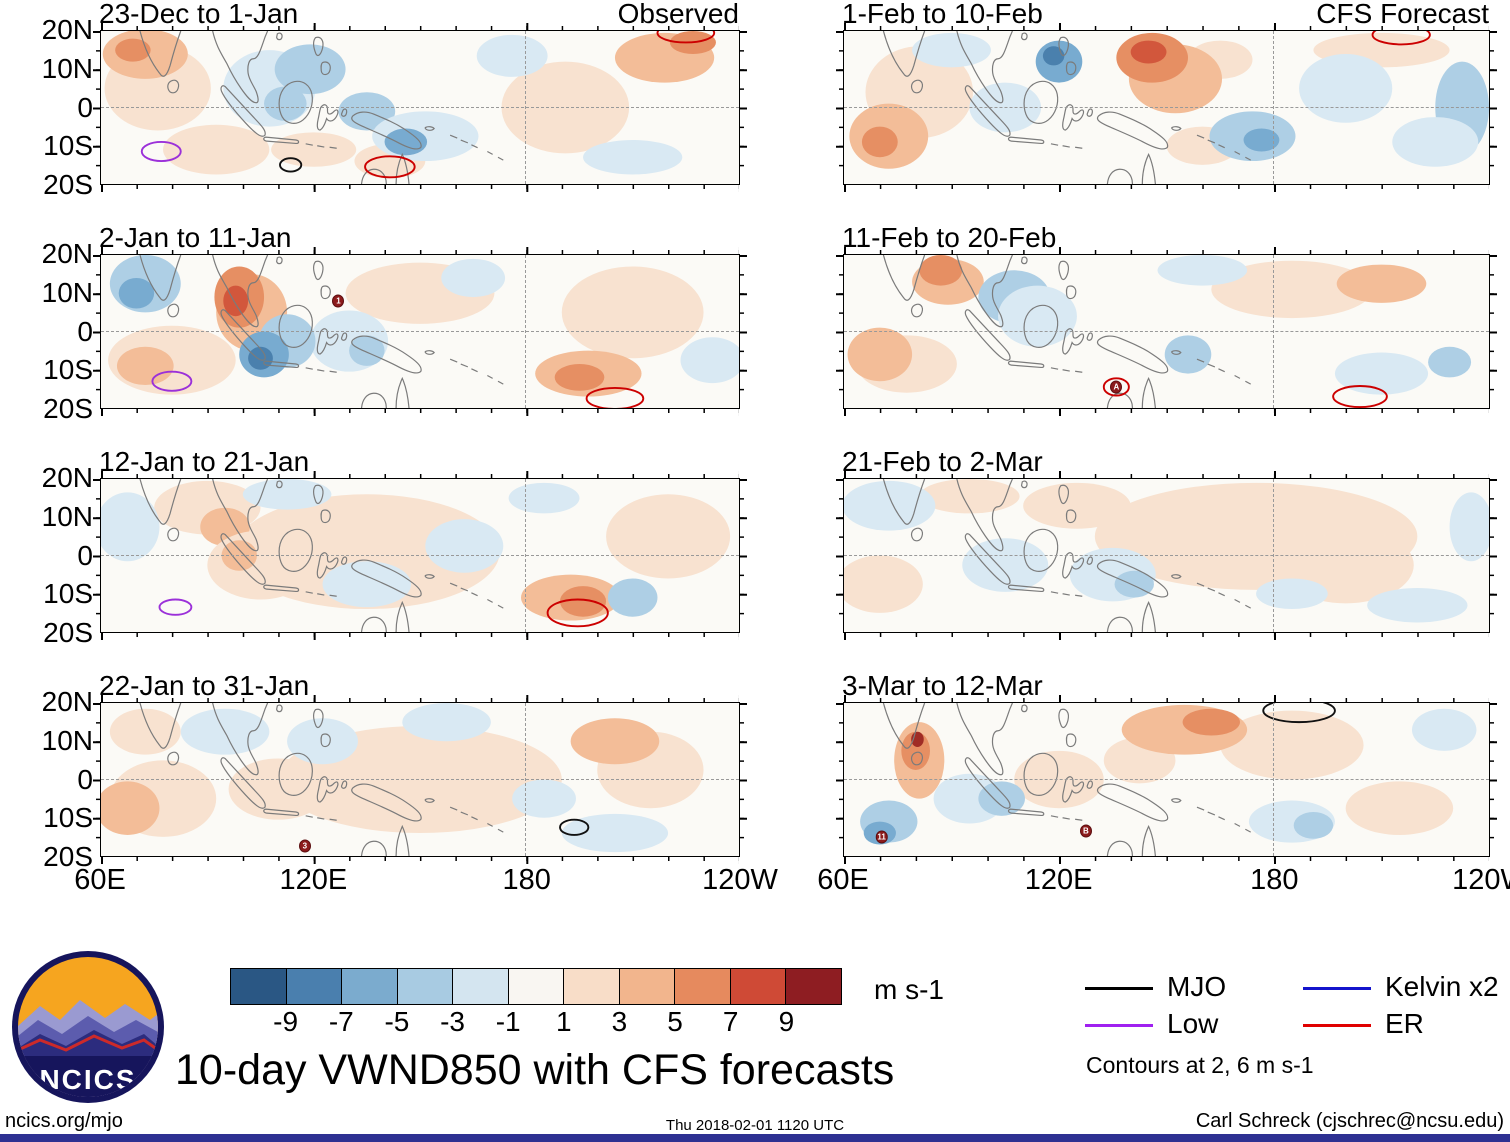 The width and height of the screenshot is (1510, 1142). What do you see at coordinates (286, 1021) in the screenshot?
I see `colorbar-tick-label: -9` at bounding box center [286, 1021].